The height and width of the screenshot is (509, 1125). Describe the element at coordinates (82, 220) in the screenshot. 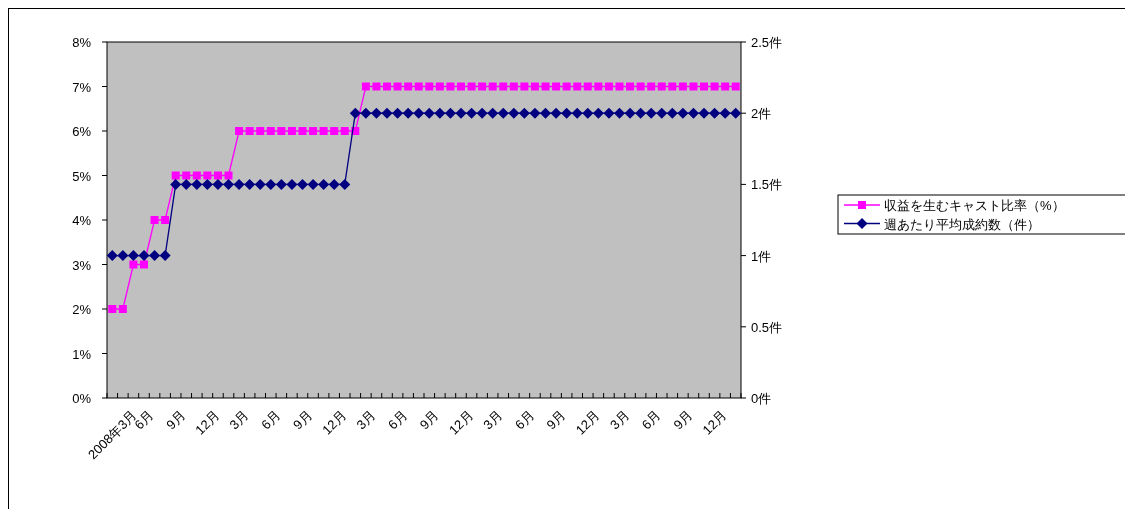

I see `y-tick-label: 4%` at that location.